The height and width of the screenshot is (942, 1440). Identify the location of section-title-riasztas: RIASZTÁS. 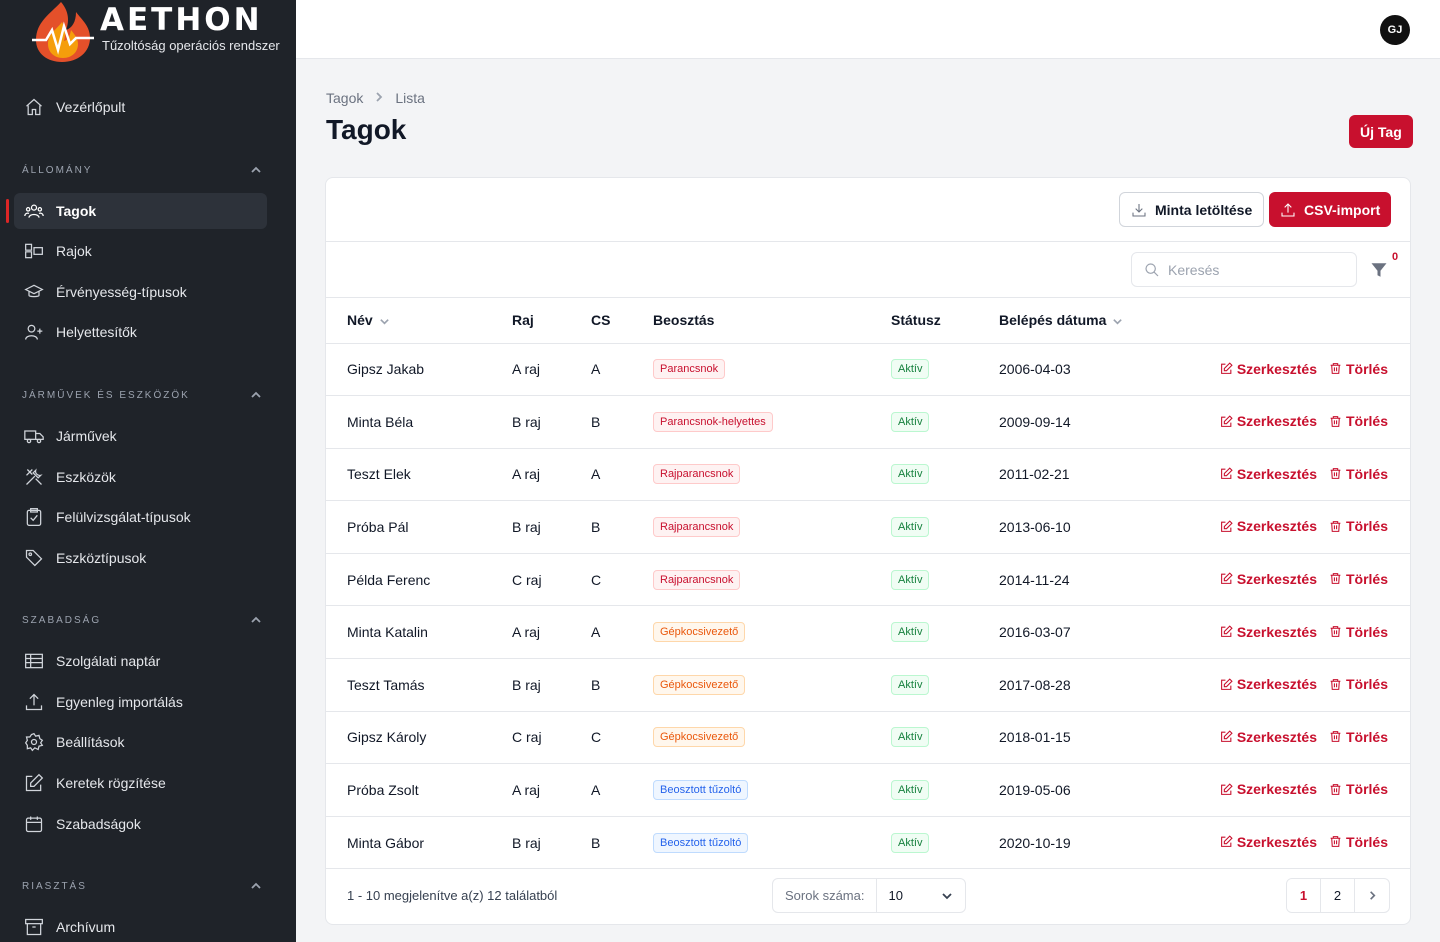
(142, 886).